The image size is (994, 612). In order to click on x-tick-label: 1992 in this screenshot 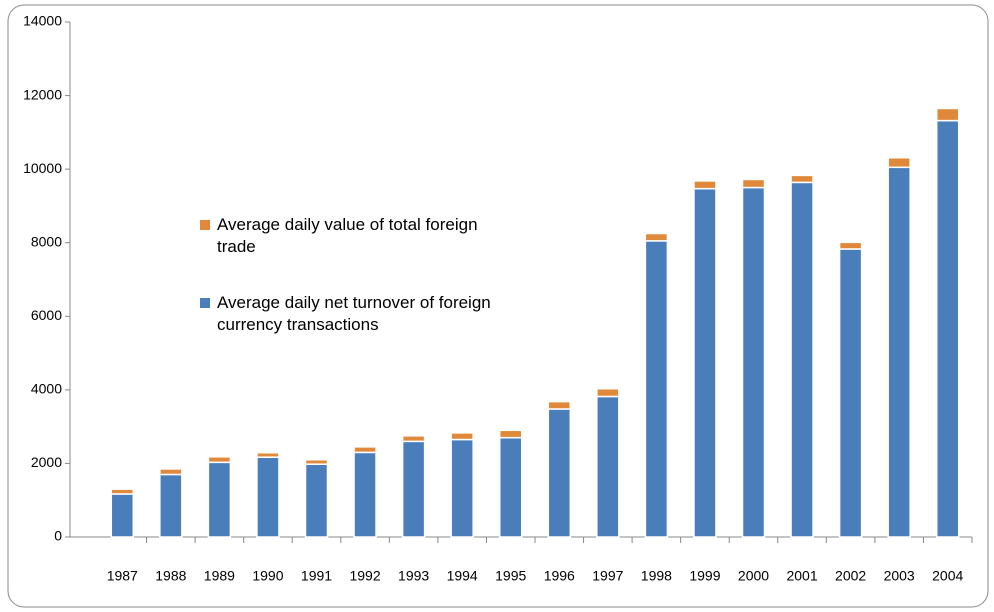, I will do `click(364, 576)`.